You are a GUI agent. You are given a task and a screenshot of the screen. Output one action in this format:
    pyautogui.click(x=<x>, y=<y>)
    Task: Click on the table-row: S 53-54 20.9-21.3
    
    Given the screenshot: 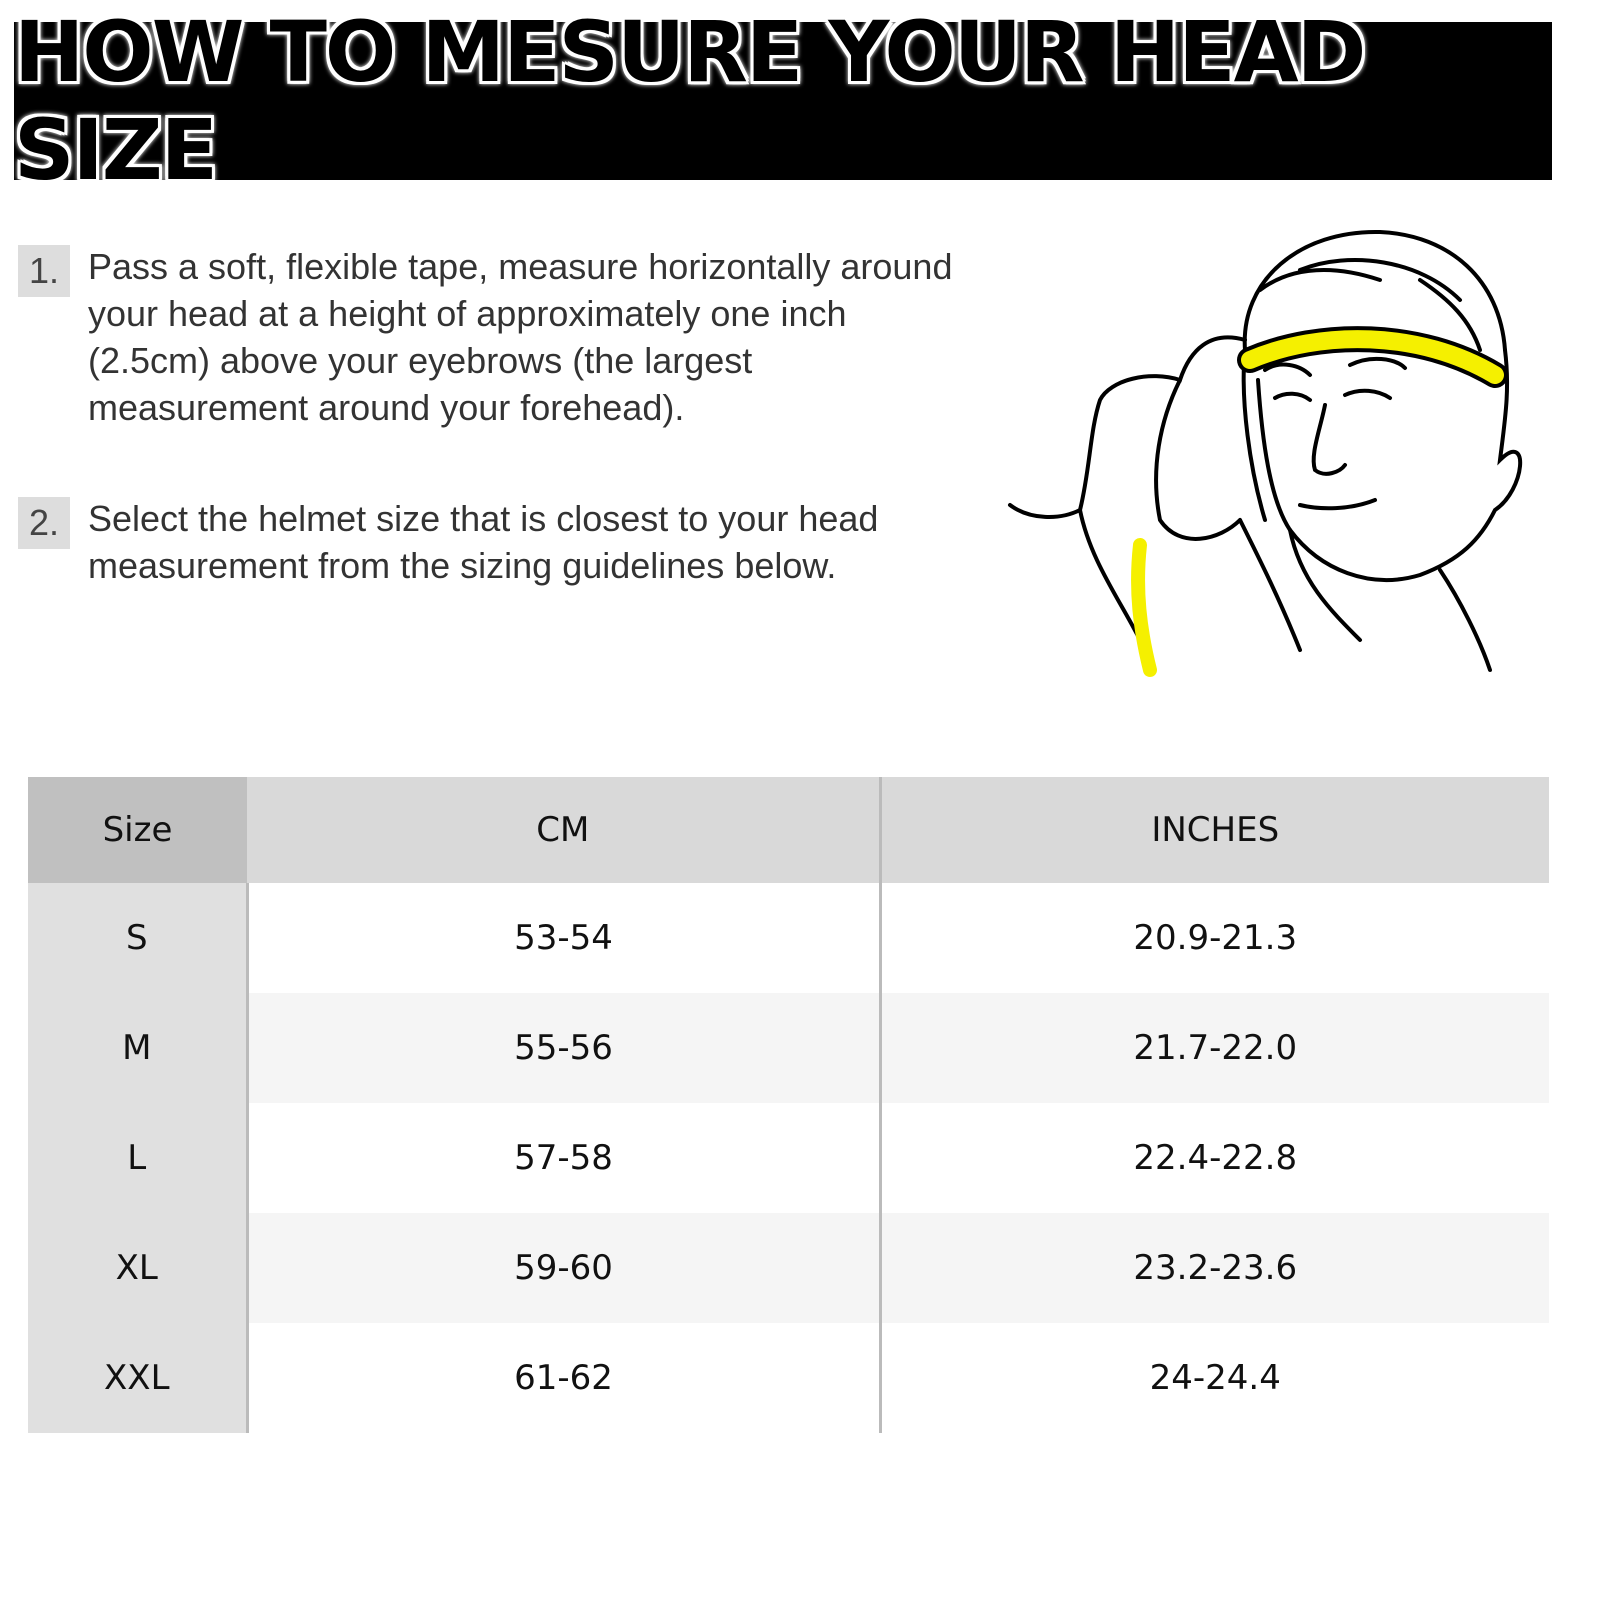 What is the action you would take?
    pyautogui.click(x=788, y=938)
    